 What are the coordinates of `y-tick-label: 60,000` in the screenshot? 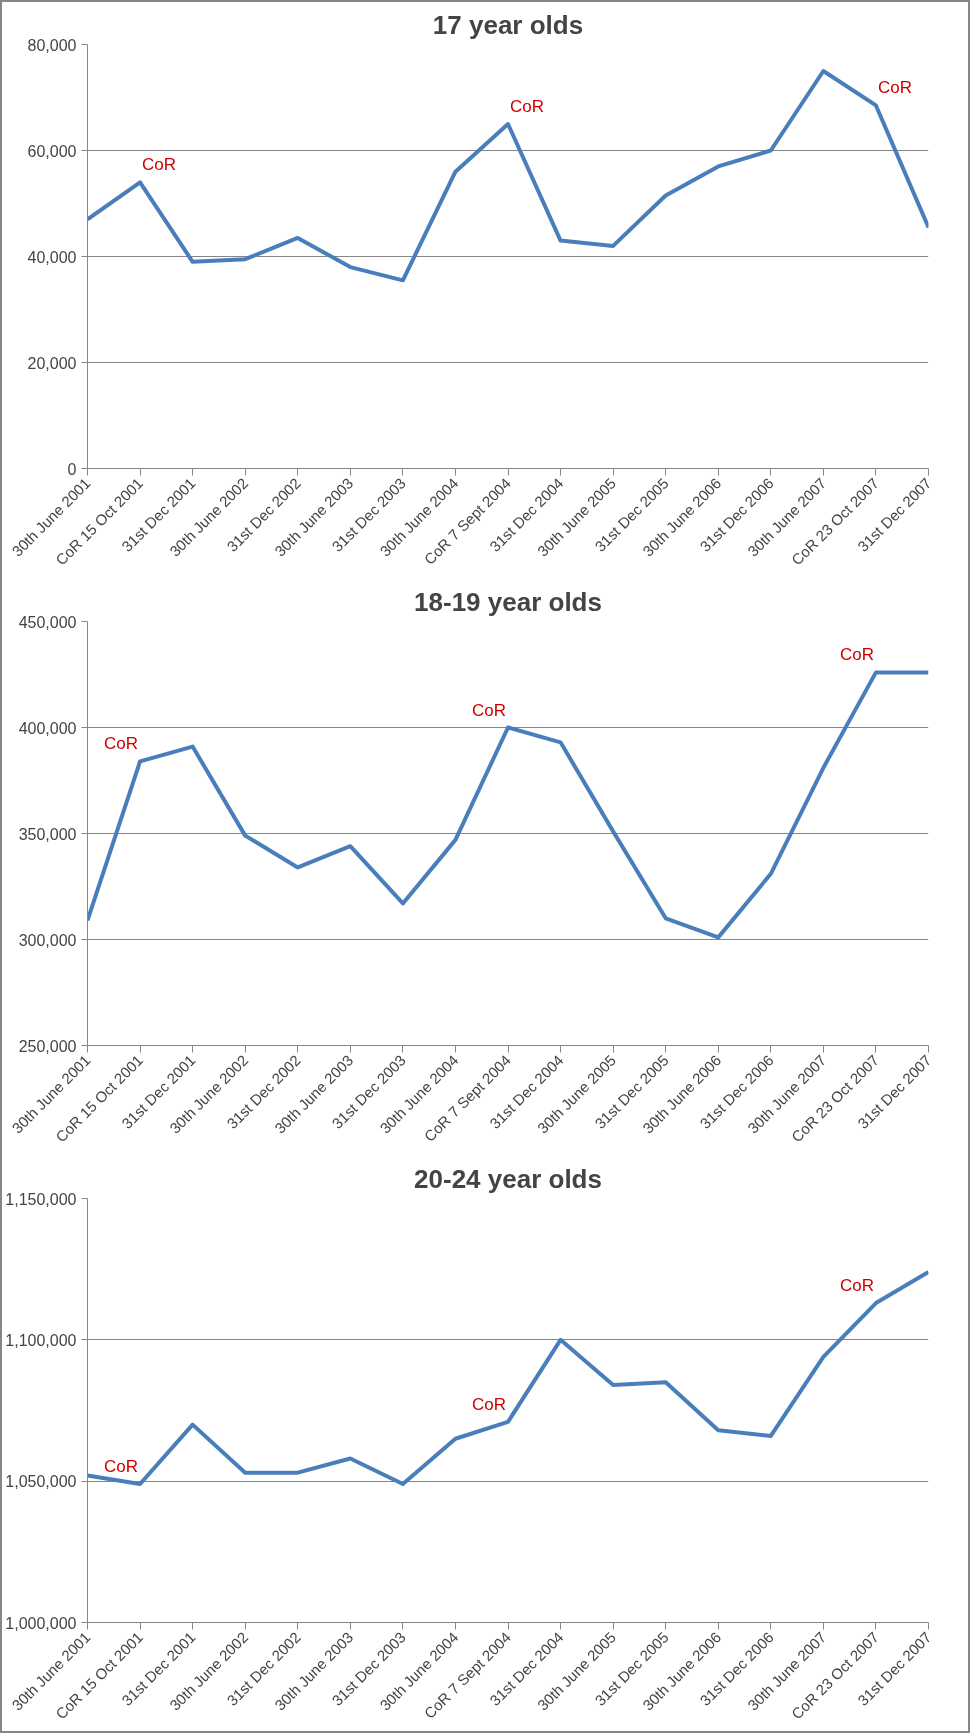 It's located at (52, 151).